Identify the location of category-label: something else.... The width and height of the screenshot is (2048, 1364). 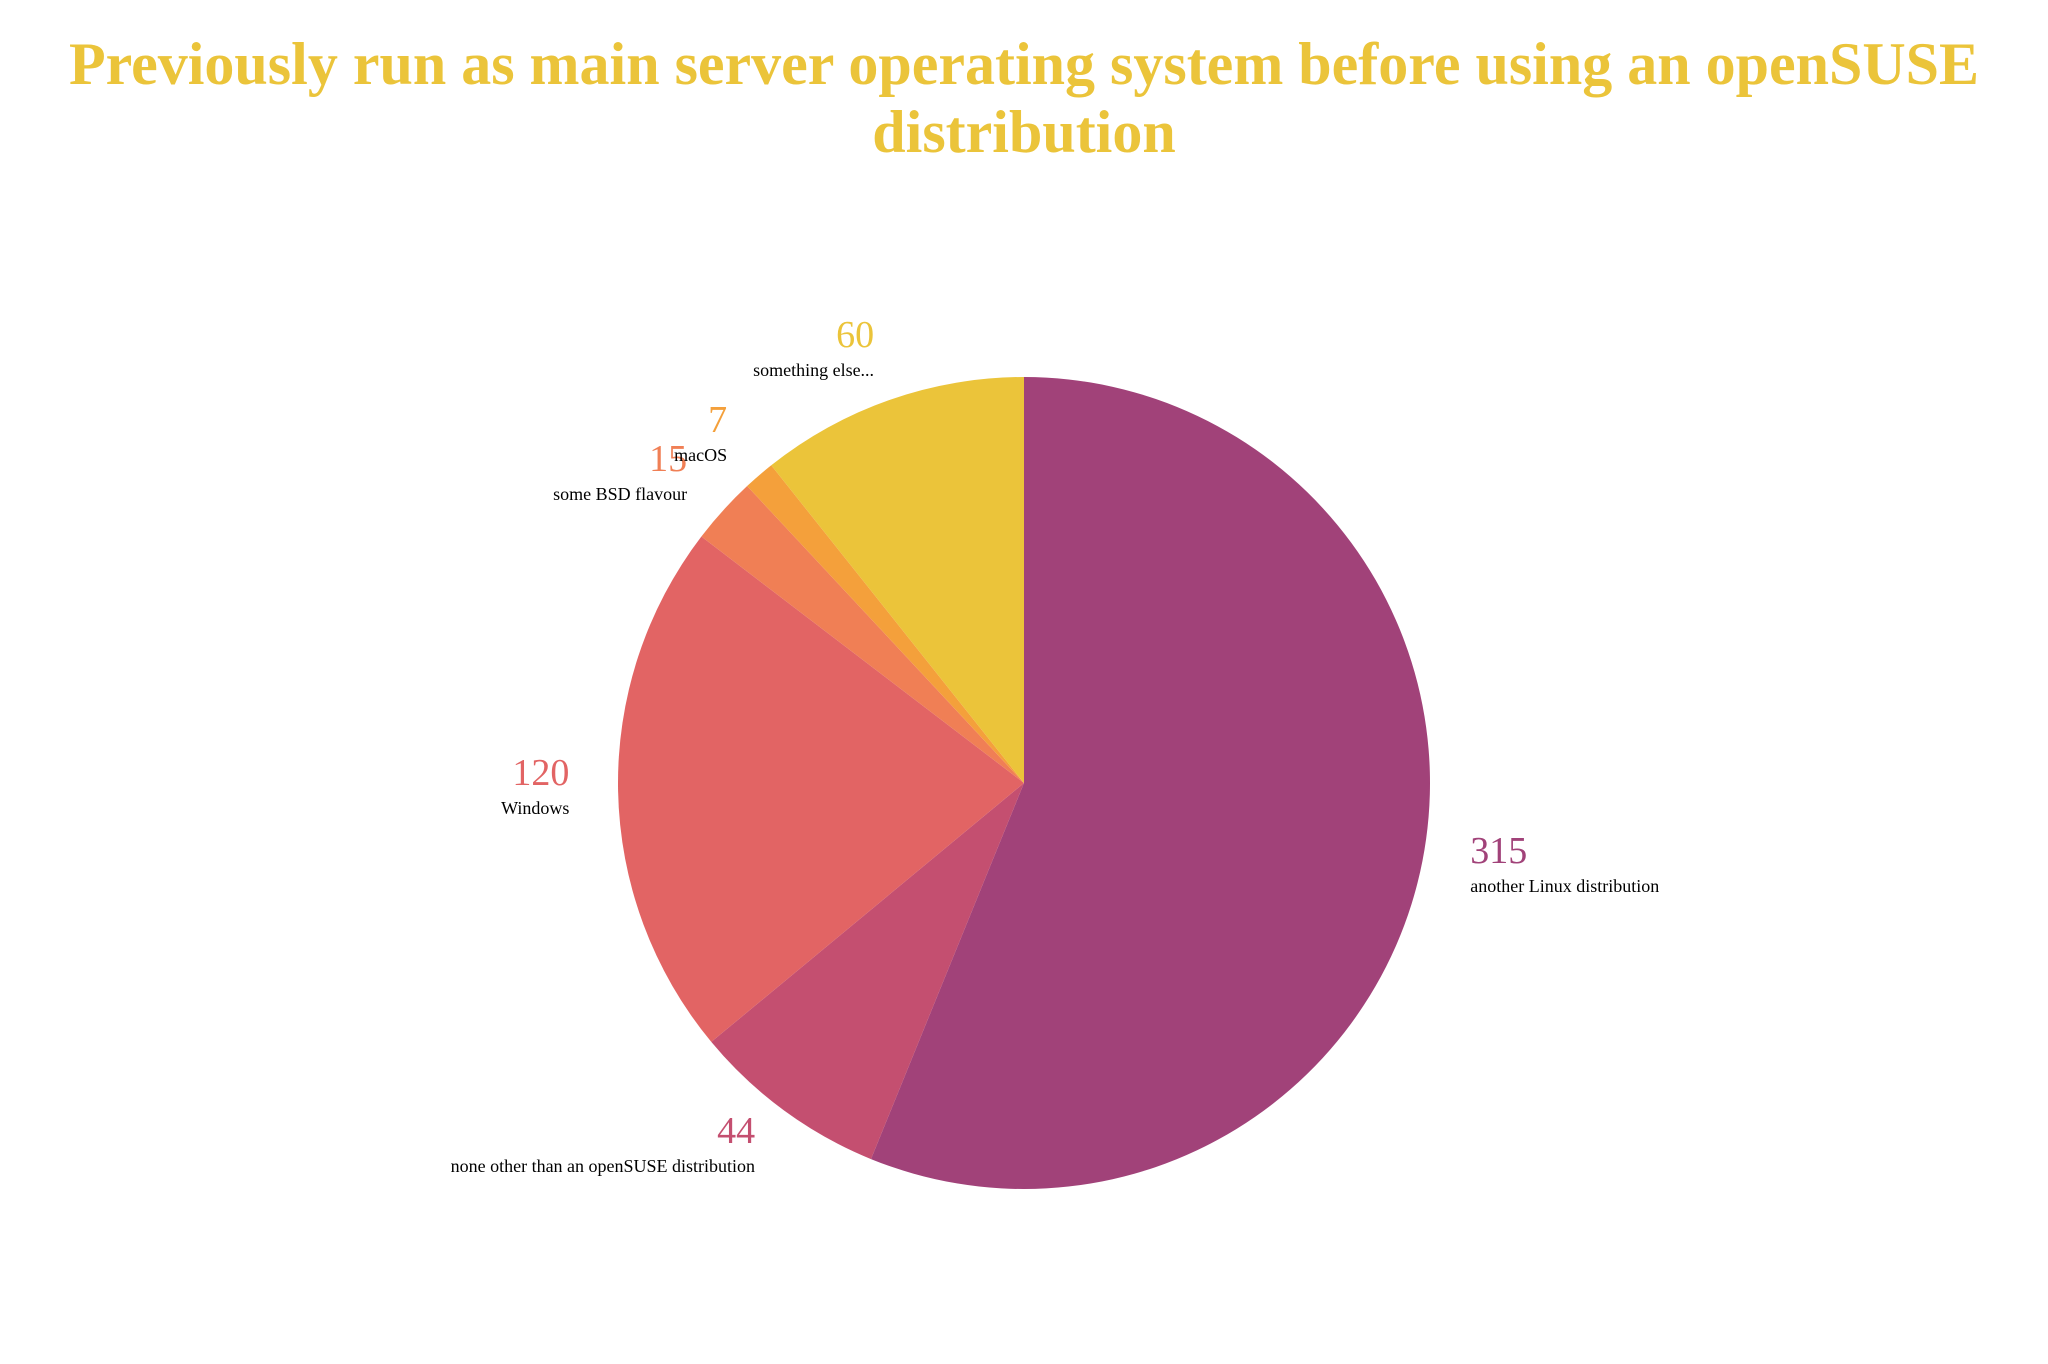
(814, 369).